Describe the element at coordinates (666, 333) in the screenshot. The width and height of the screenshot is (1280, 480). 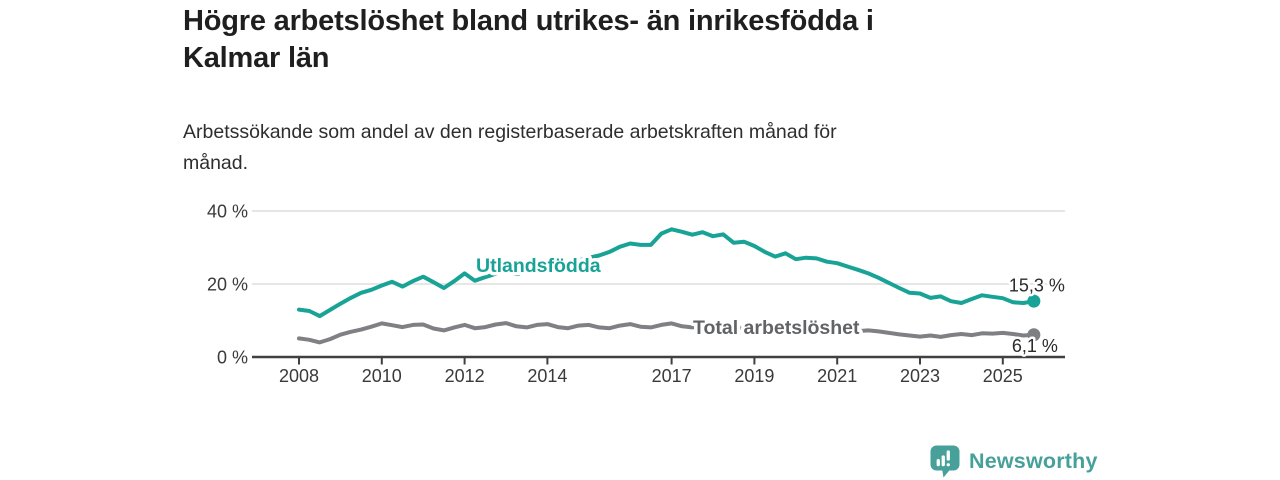
I see `series-line-total` at that location.